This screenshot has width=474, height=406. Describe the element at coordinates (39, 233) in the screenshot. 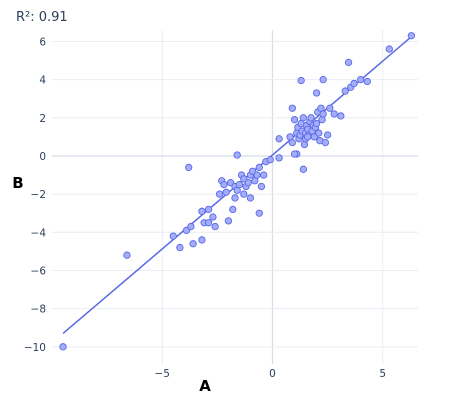

I see `y-tick-label: −4` at that location.